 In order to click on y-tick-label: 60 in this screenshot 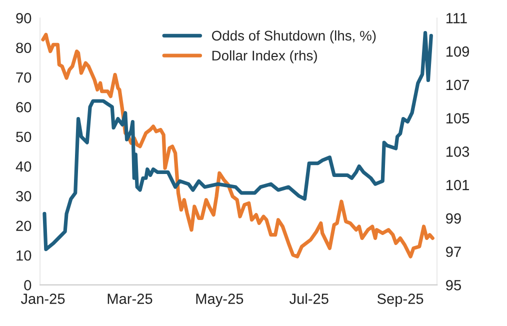, I will do `click(24, 107)`.